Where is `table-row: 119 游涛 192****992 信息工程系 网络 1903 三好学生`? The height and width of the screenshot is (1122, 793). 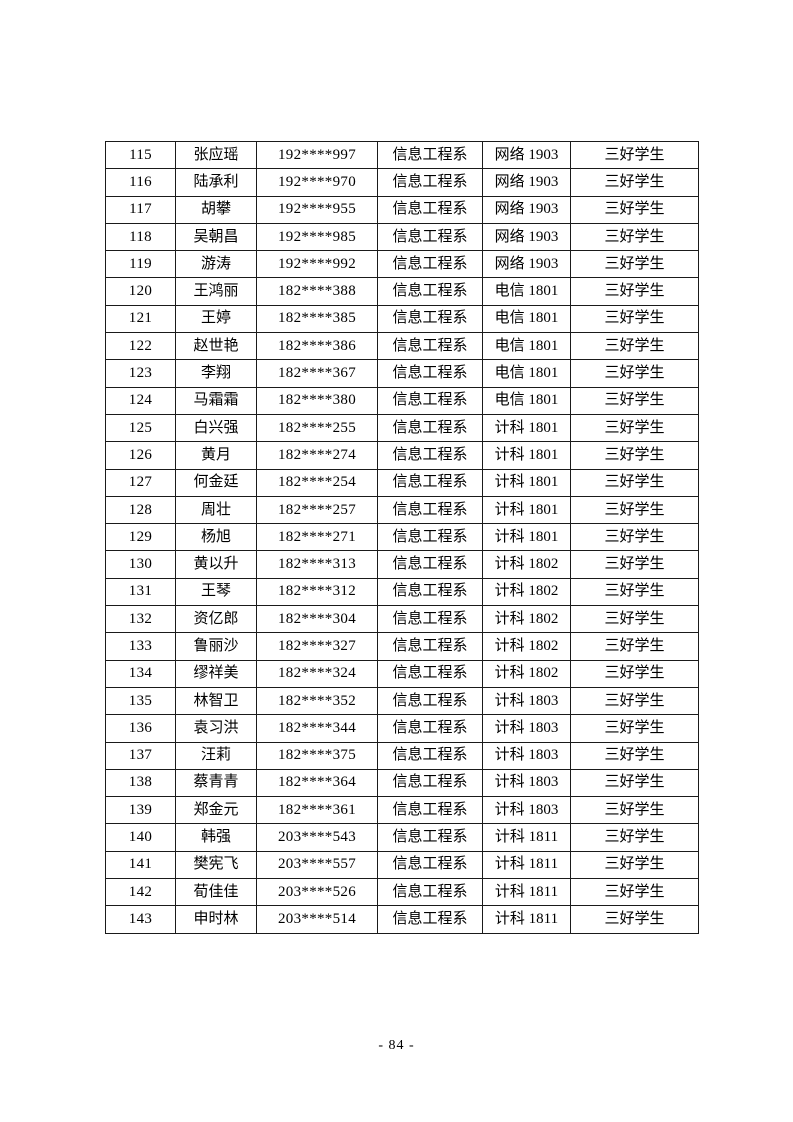 table-row: 119 游涛 192****992 信息工程系 网络 1903 三好学生 is located at coordinates (402, 264).